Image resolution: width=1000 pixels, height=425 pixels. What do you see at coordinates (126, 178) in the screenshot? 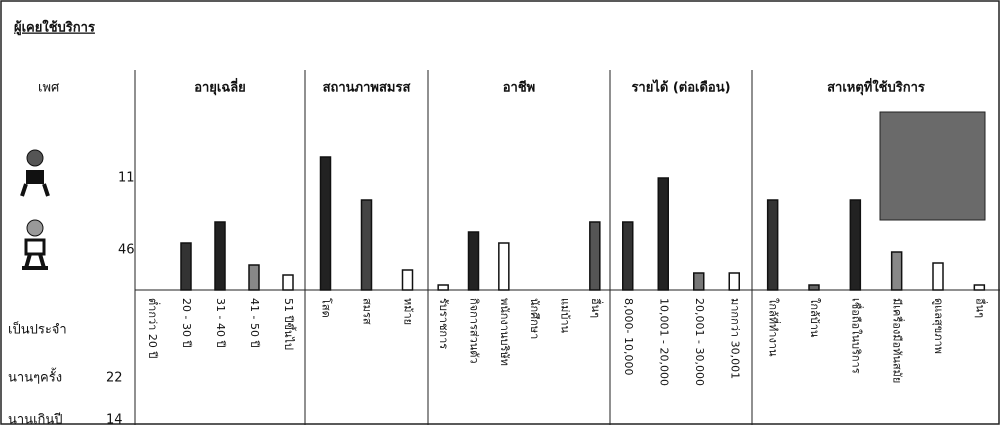
I see `gender-count: 11` at bounding box center [126, 178].